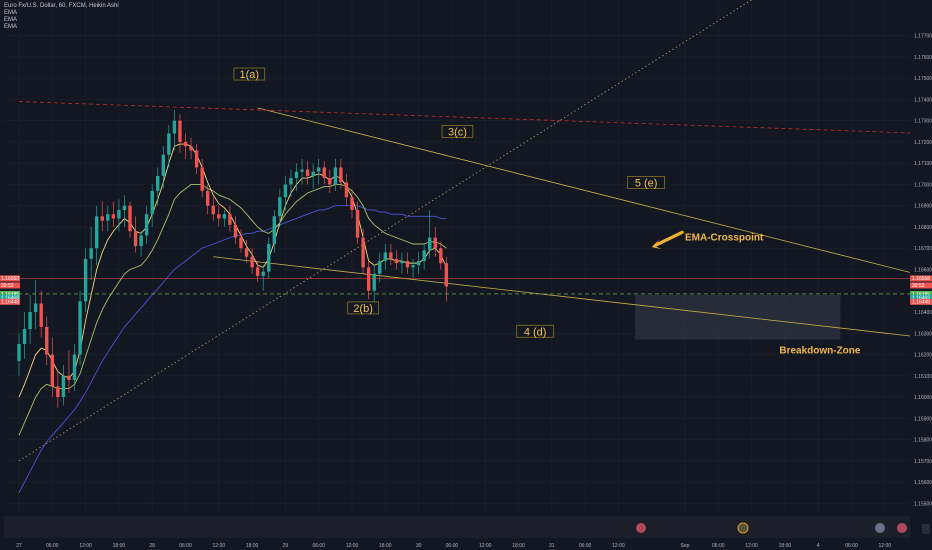  I want to click on time-axis-label: 30, so click(419, 546).